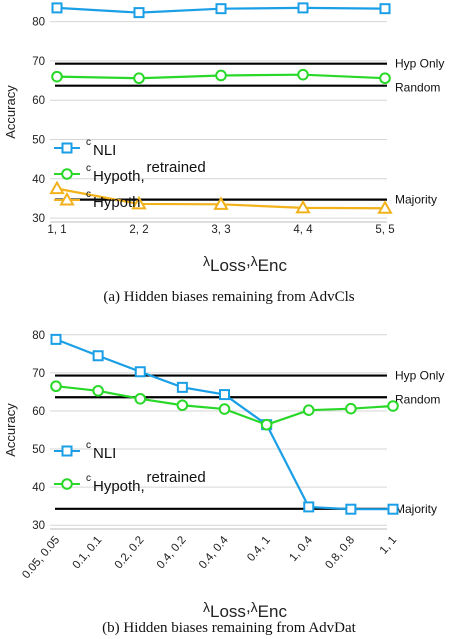 This screenshot has height=639, width=458. What do you see at coordinates (130, 552) in the screenshot?
I see `x-tick-label: 0.2, 0.2` at bounding box center [130, 552].